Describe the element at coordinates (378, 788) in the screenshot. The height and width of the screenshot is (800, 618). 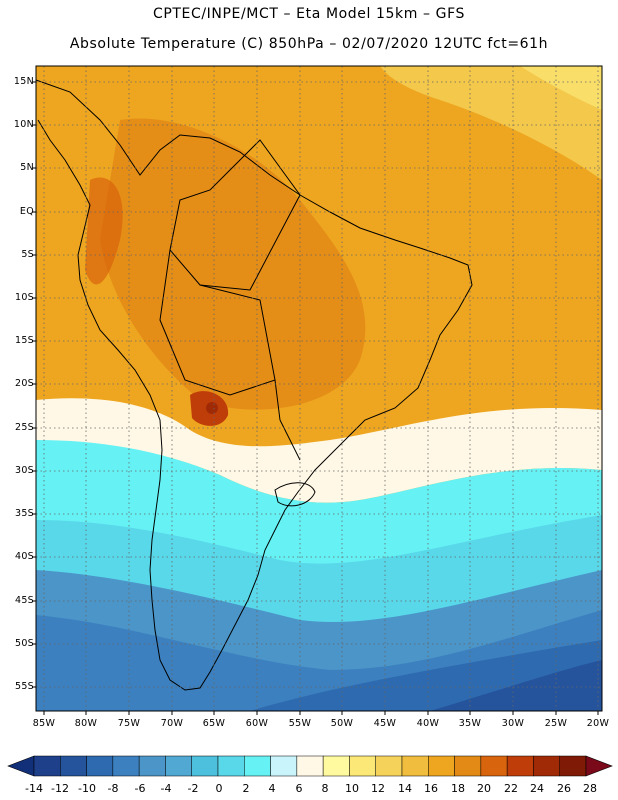
I see `colorbar-label: 12` at that location.